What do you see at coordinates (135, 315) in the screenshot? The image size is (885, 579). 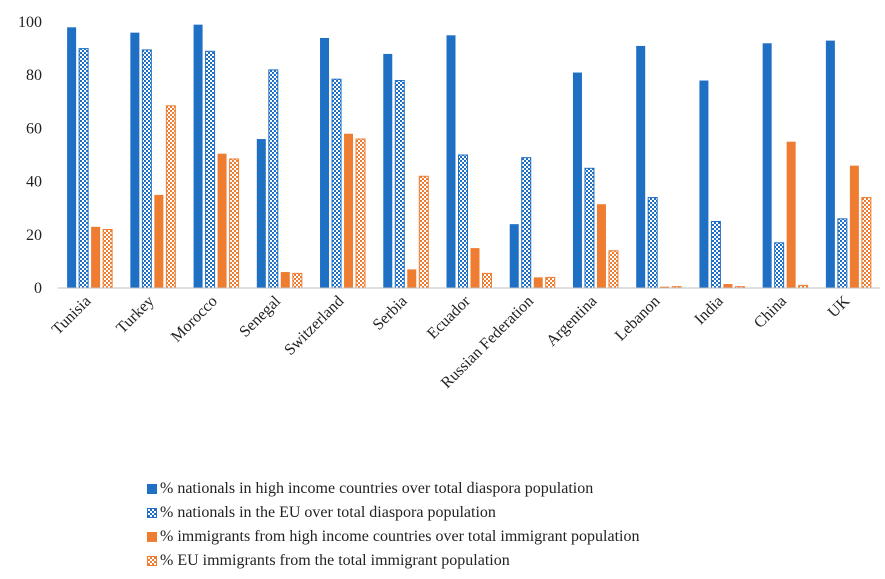 I see `x-tick-label: Turkey` at bounding box center [135, 315].